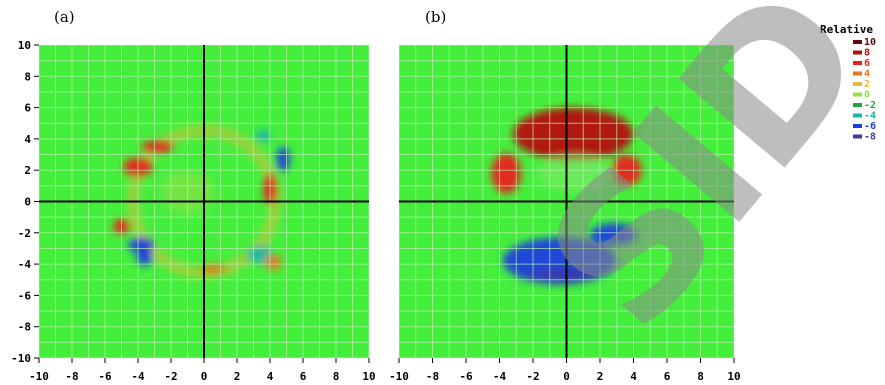 The width and height of the screenshot is (885, 385). Describe the element at coordinates (700, 376) in the screenshot. I see `x-tick-label-b: 8` at that location.